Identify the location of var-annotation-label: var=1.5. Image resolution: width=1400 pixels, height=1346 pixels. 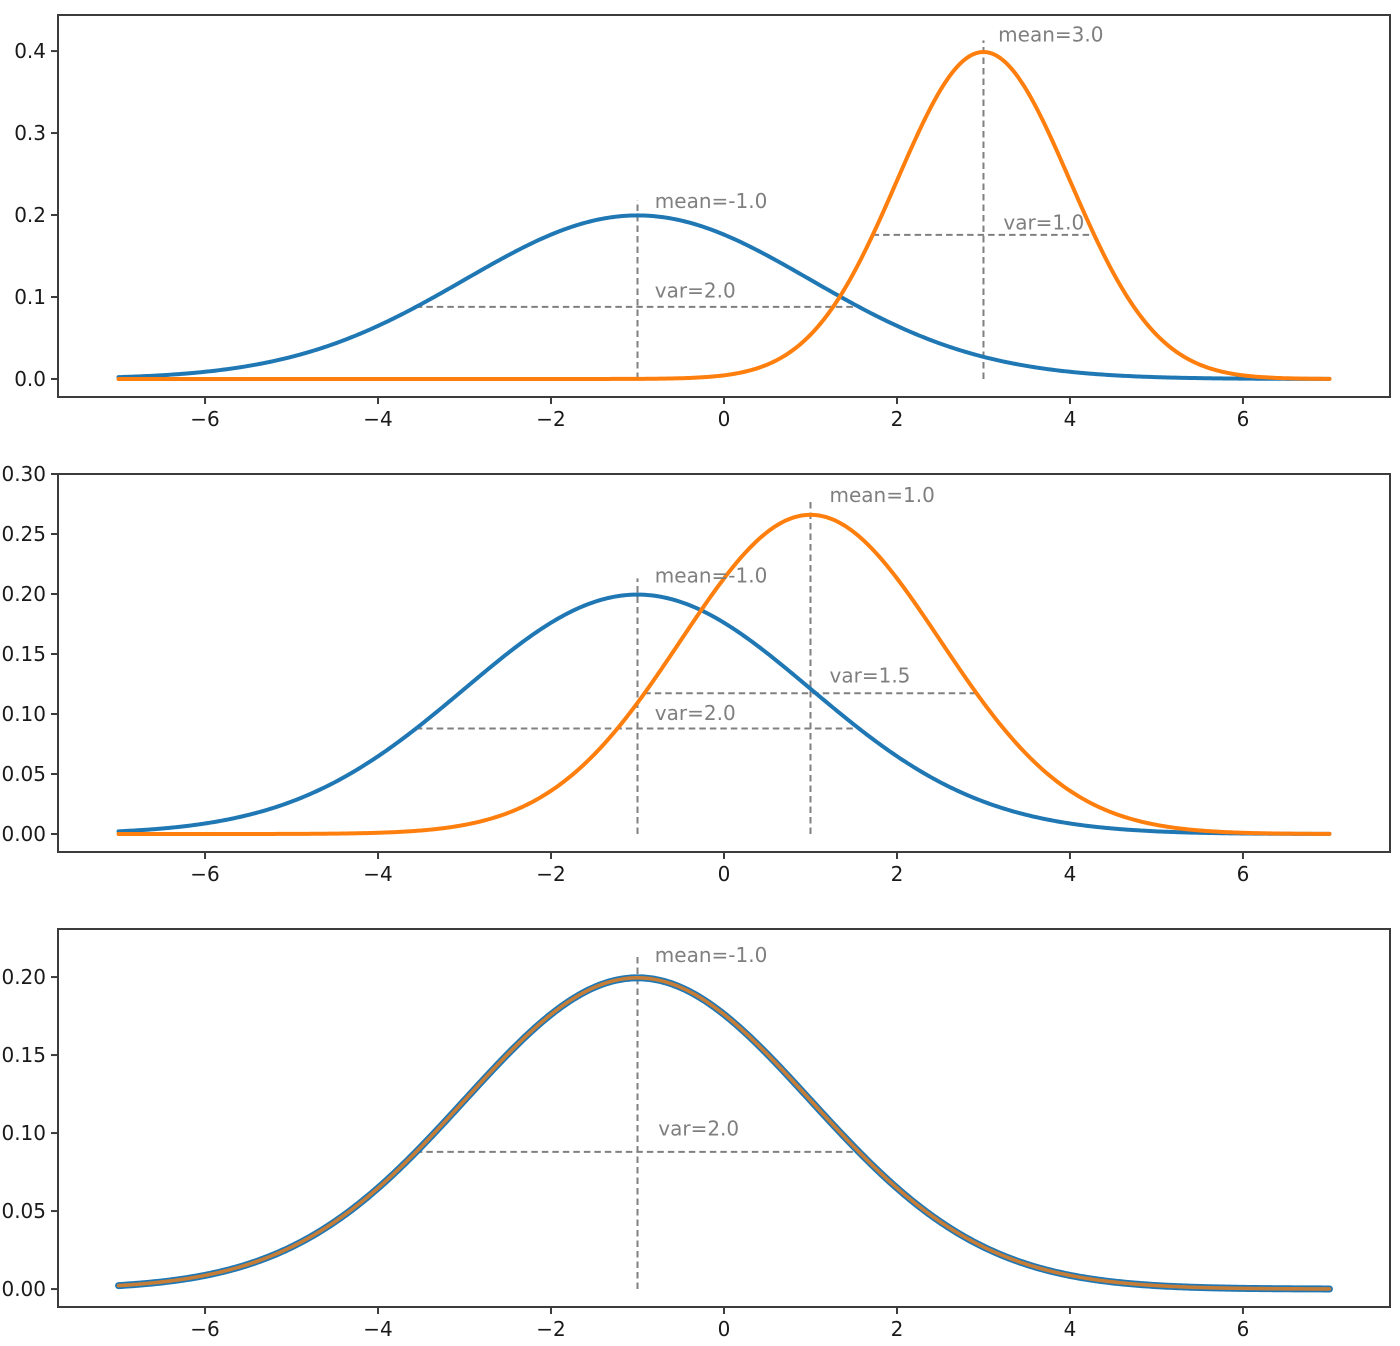
(870, 676).